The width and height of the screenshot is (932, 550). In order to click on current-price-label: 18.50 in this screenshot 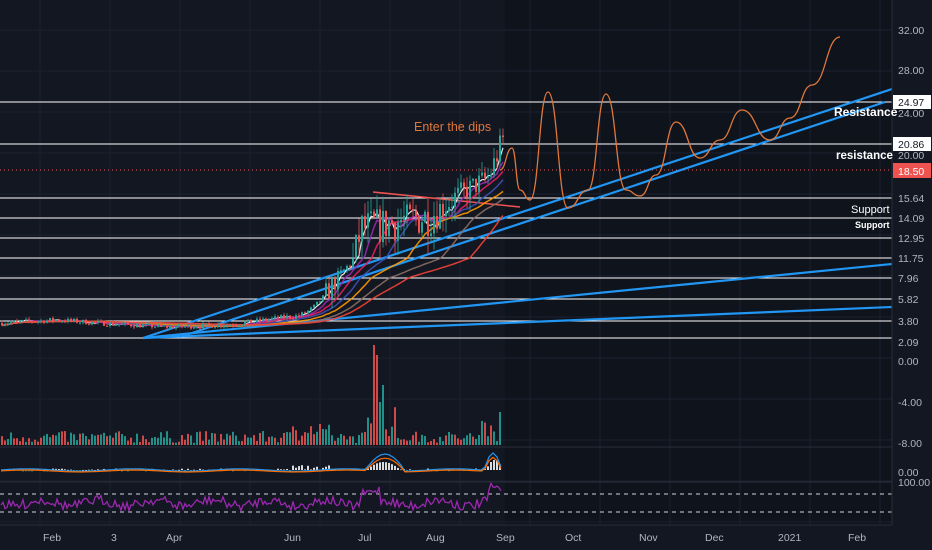, I will do `click(911, 172)`.